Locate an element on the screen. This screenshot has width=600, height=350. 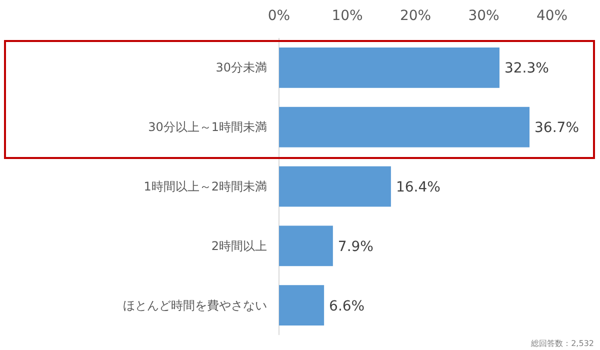
x-tick: 40% is located at coordinates (552, 16).